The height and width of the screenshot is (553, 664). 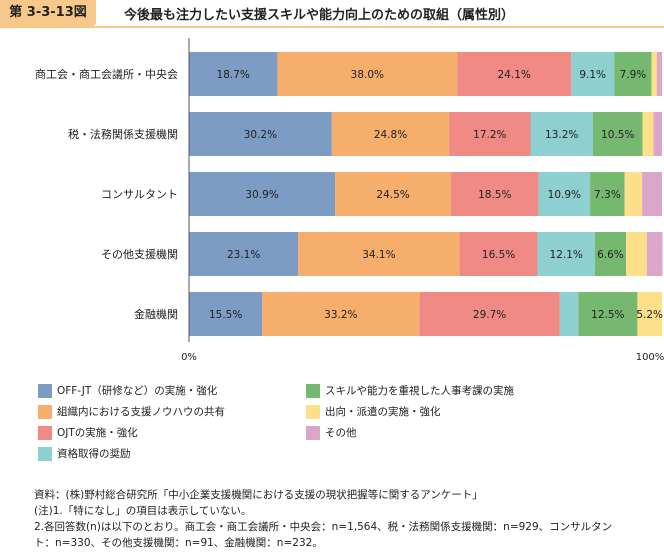 What do you see at coordinates (650, 357) in the screenshot?
I see `x-tick-label: 100%` at bounding box center [650, 357].